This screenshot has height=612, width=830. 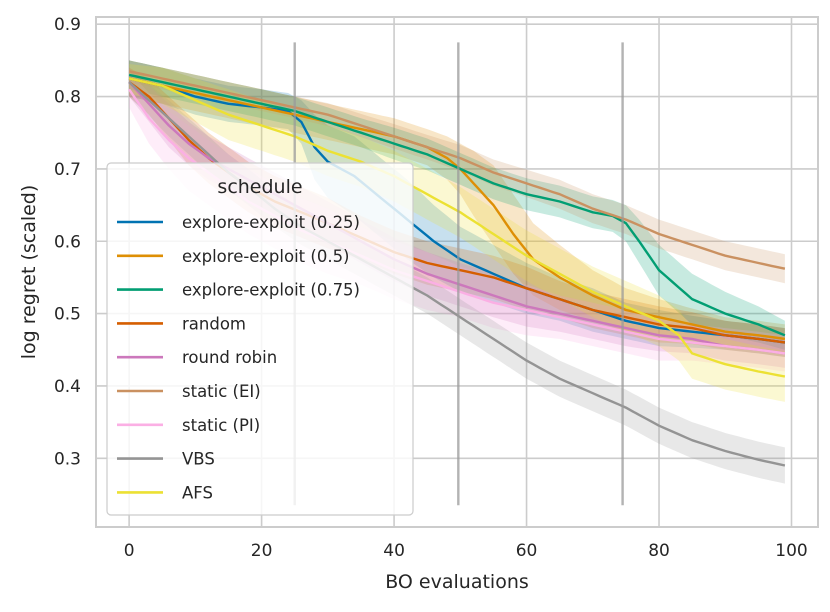 I want to click on x-ticks: 0 20 40 60 80 100, so click(x=466, y=551).